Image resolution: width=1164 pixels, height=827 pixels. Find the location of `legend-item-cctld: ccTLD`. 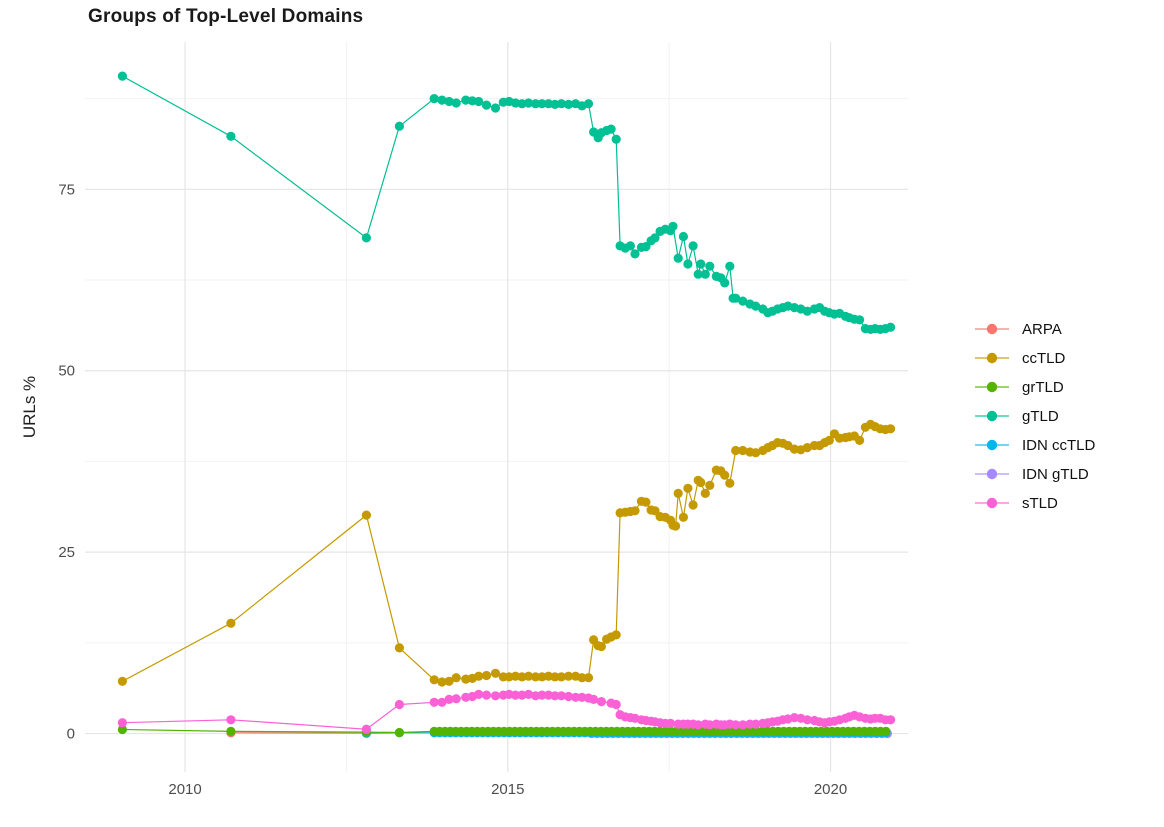

legend-item-cctld: ccTLD is located at coordinates (1034, 358).